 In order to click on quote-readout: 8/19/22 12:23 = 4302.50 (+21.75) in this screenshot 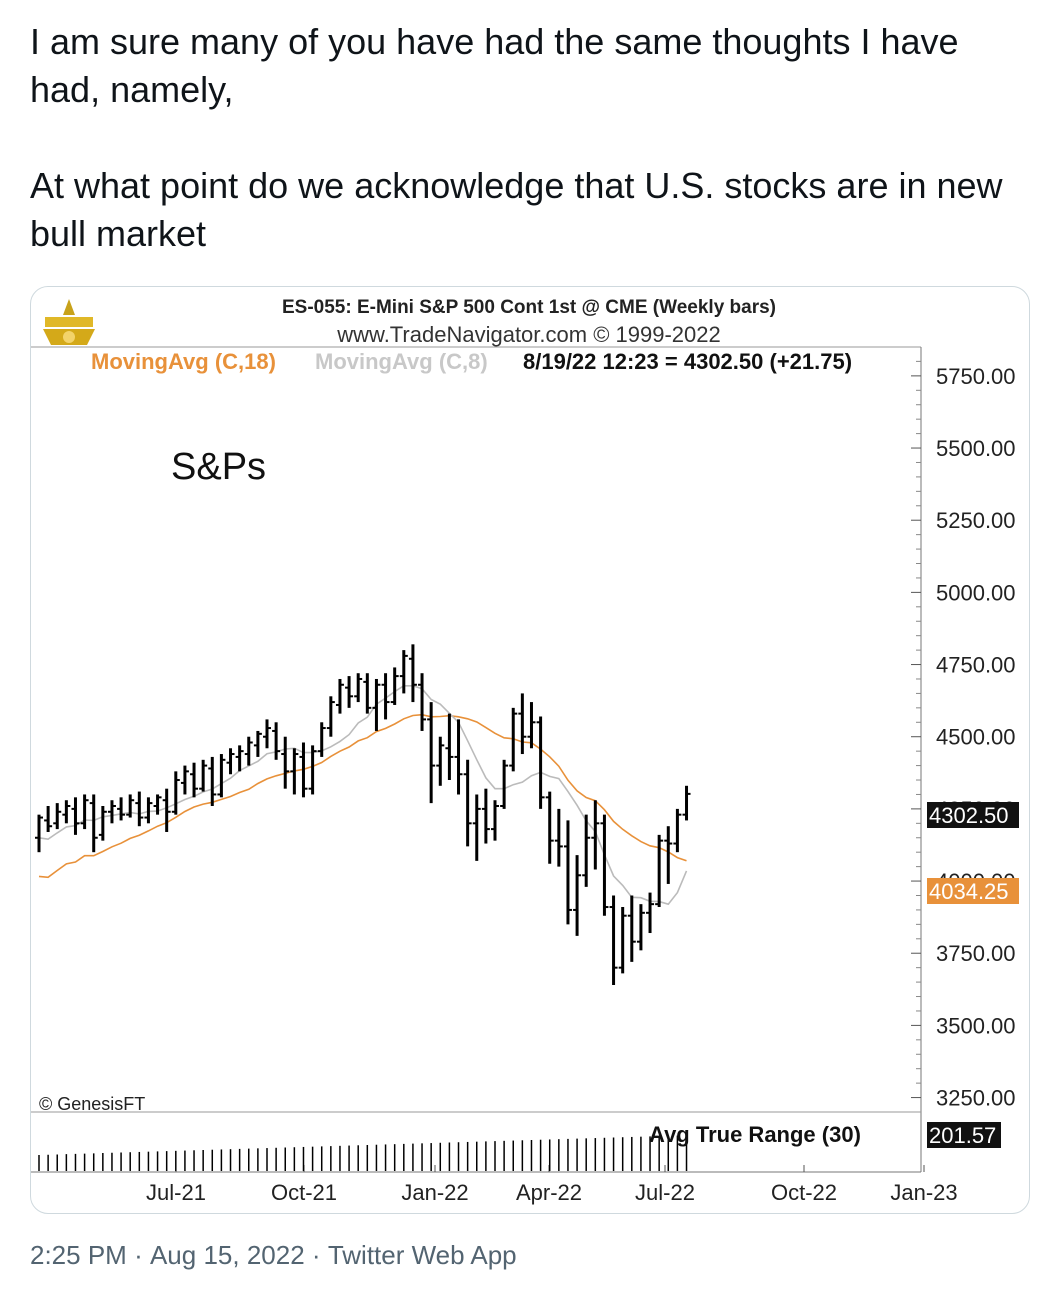, I will do `click(687, 361)`.